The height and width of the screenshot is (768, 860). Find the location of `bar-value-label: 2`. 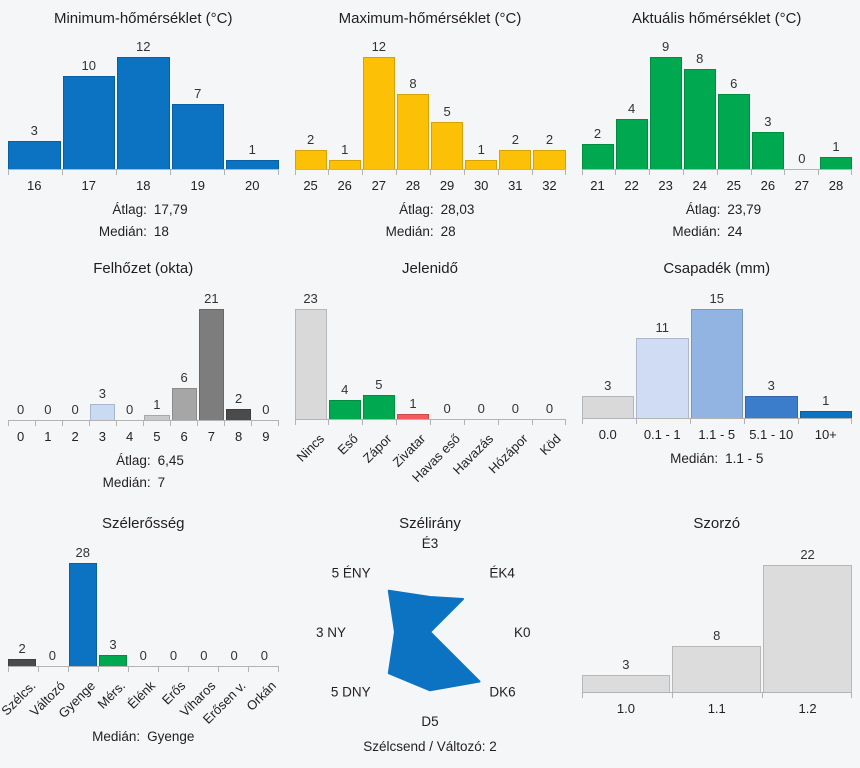

bar-value-label: 2 is located at coordinates (597, 133).